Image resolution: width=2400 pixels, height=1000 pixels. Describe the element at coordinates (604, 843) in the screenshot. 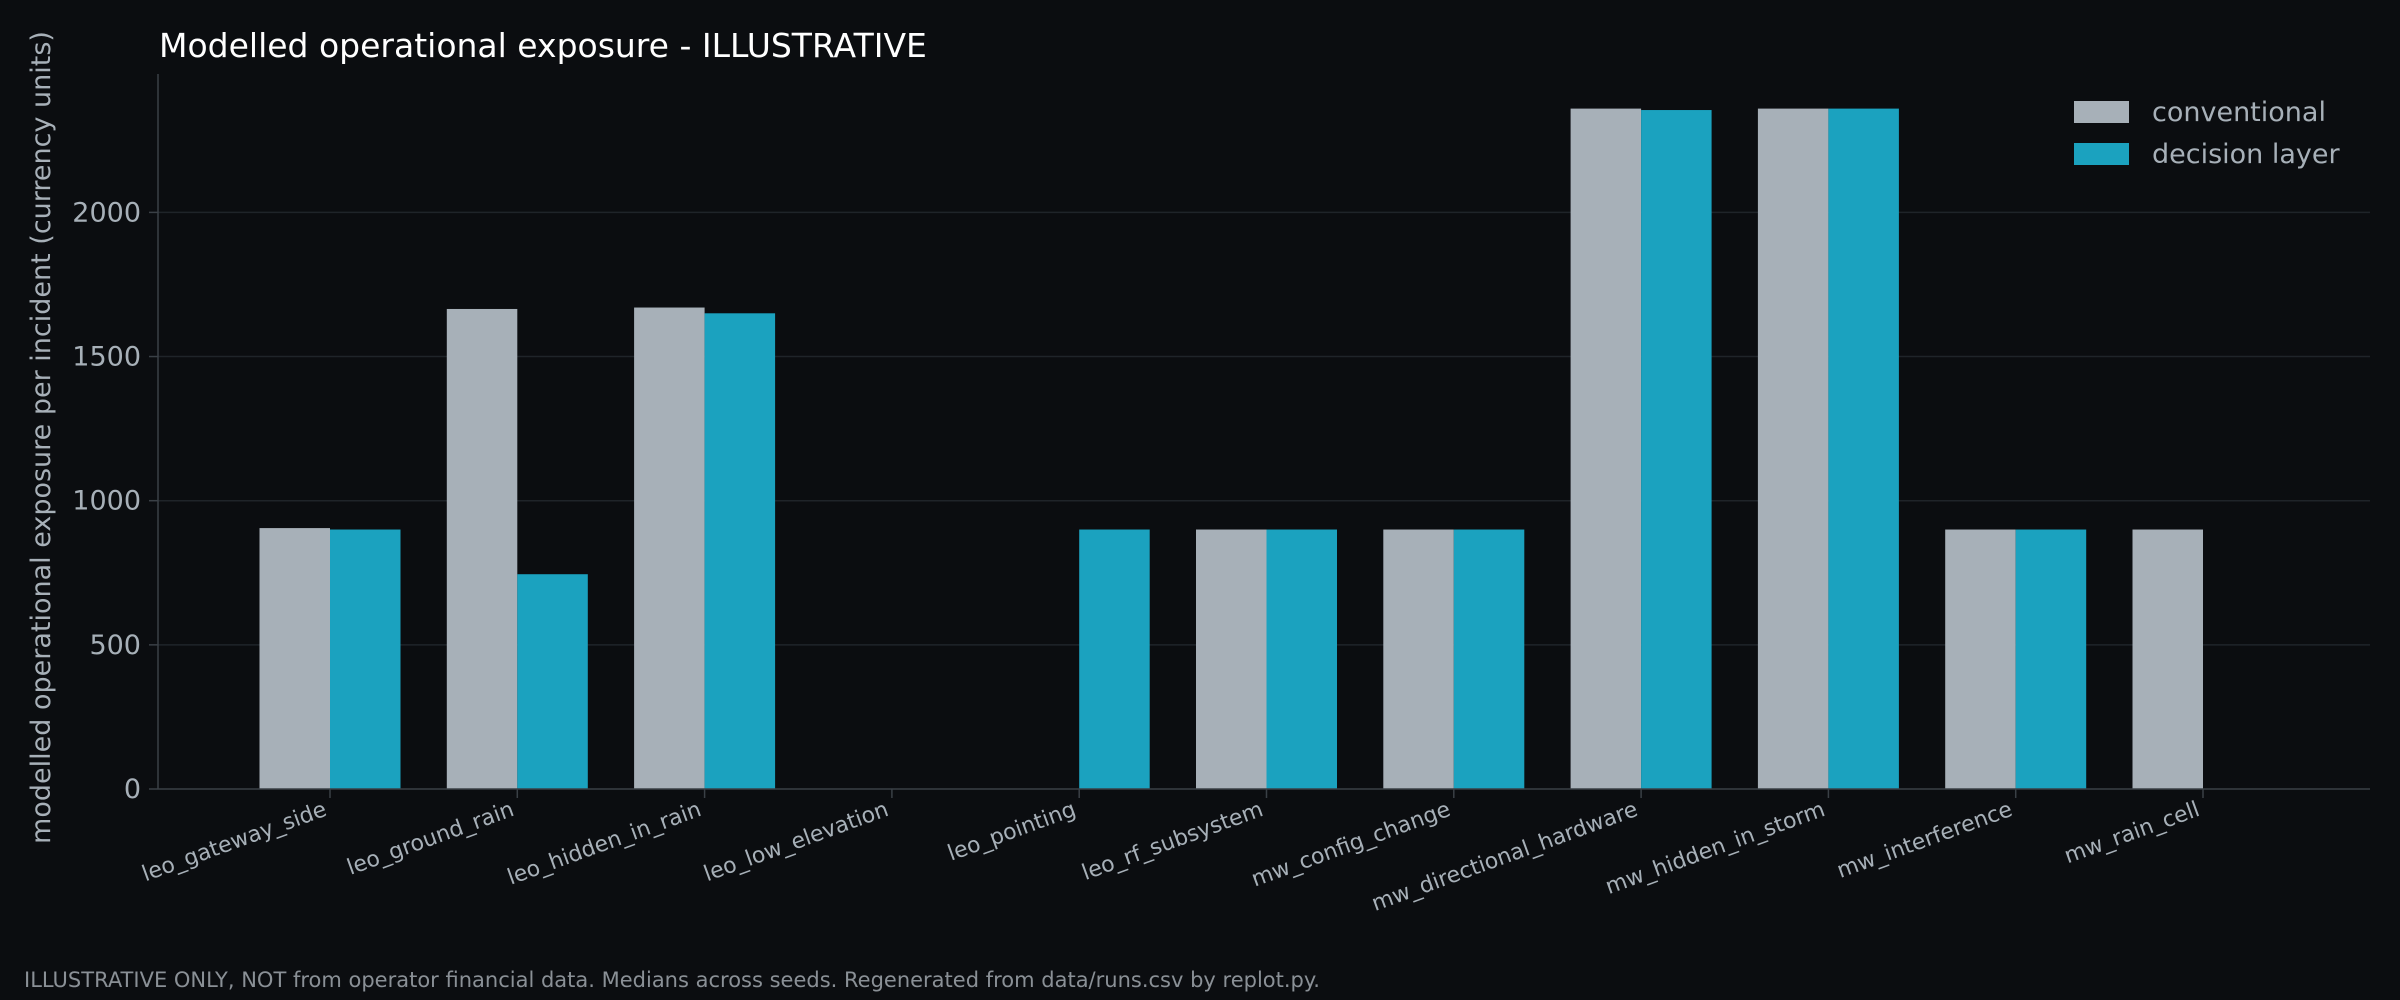

I see `x-tick-label: leo_hidden_in_rain` at that location.